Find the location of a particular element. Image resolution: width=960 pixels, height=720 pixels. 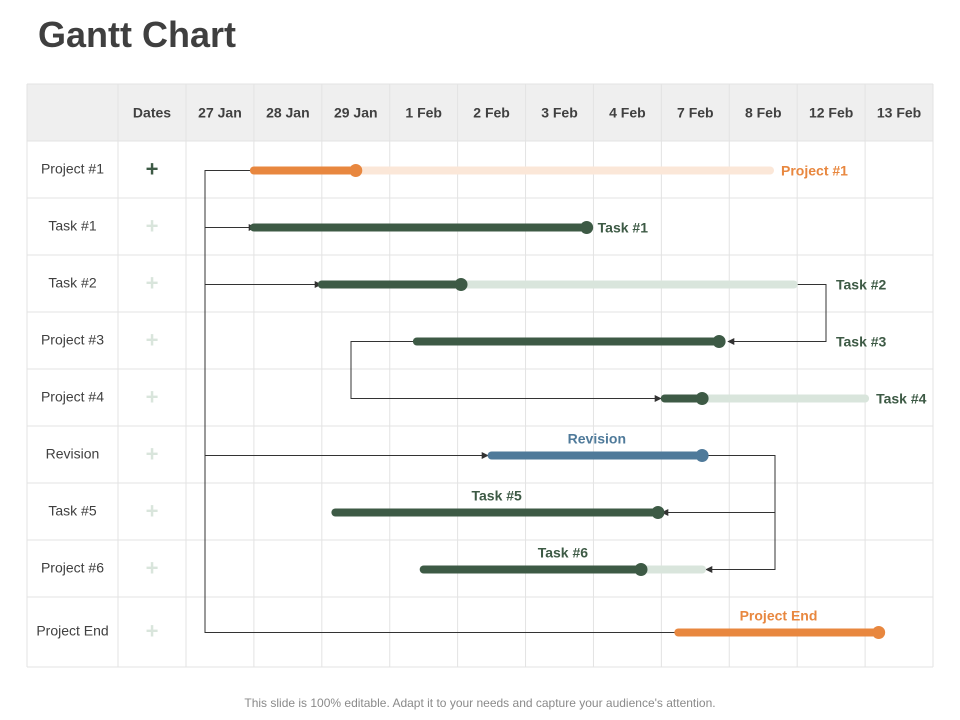

header-background is located at coordinates (480, 112).